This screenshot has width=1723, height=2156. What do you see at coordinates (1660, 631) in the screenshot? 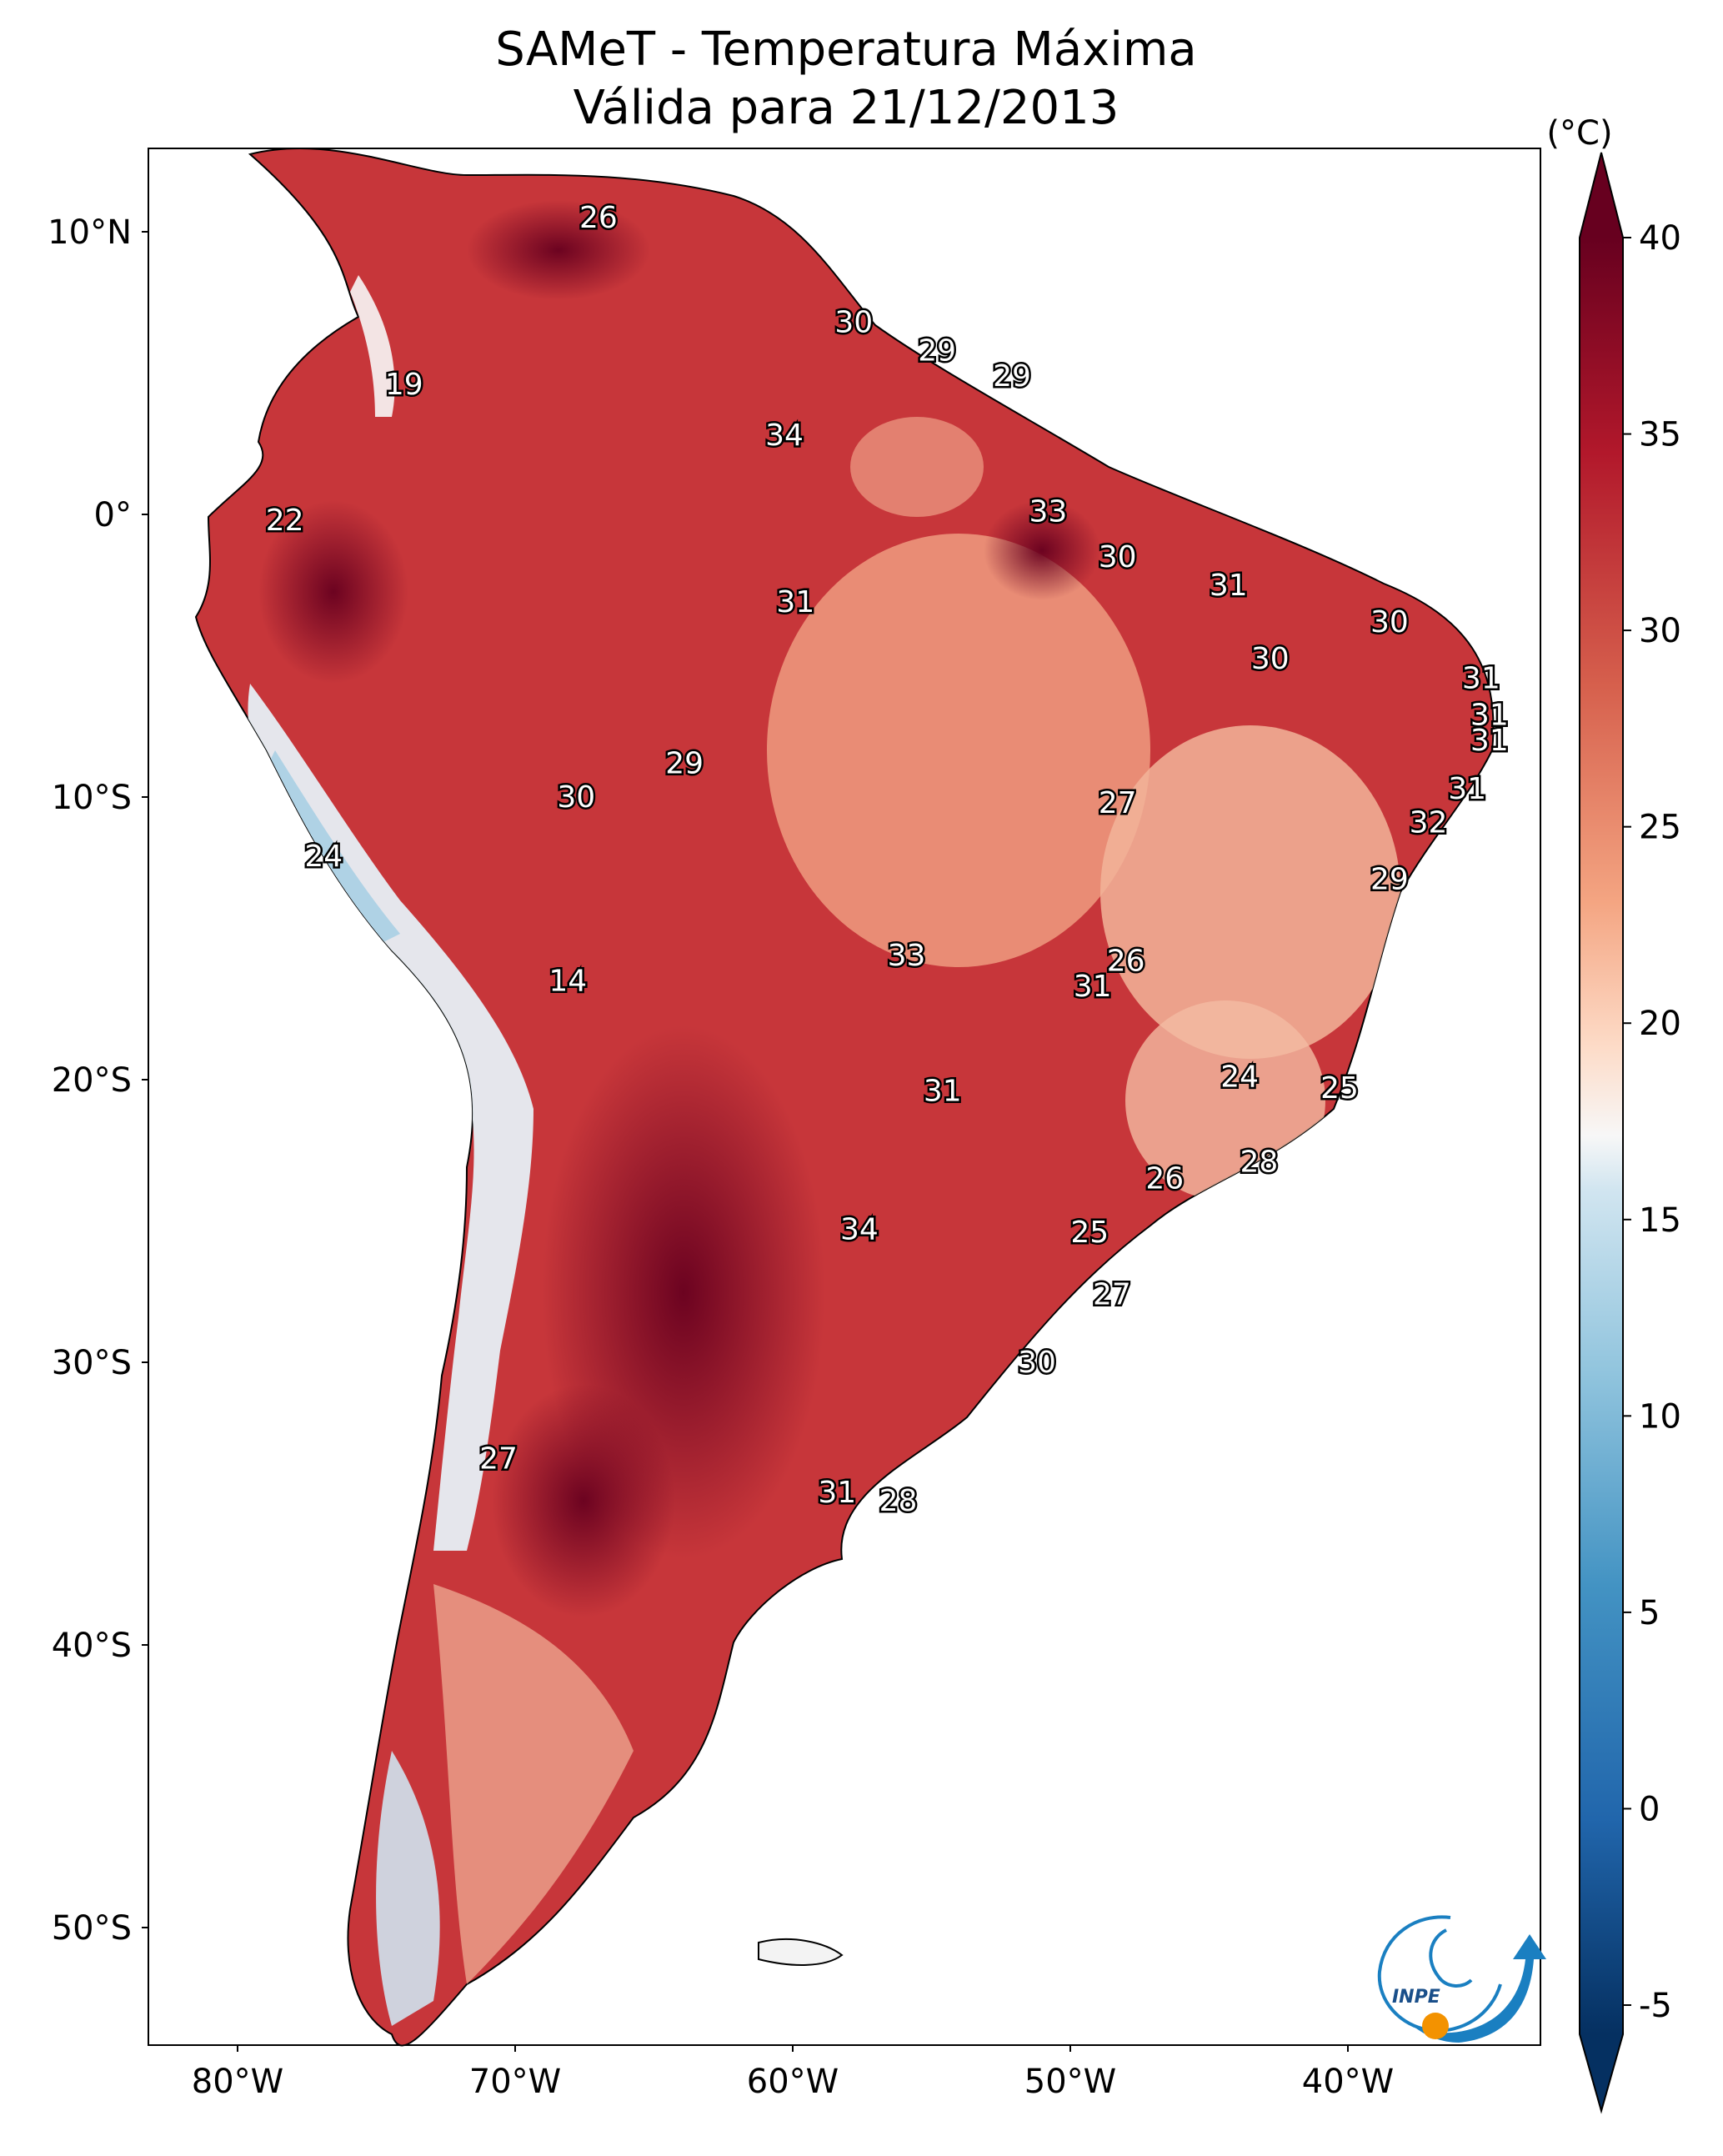
I see `colorbar-tick-label: 30` at bounding box center [1660, 631].